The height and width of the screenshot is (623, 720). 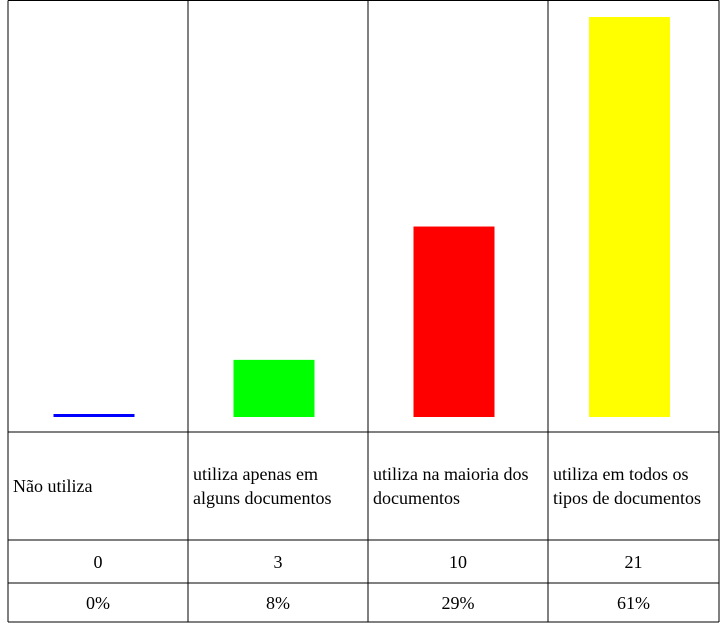 What do you see at coordinates (98, 561) in the screenshot?
I see `count: 0` at bounding box center [98, 561].